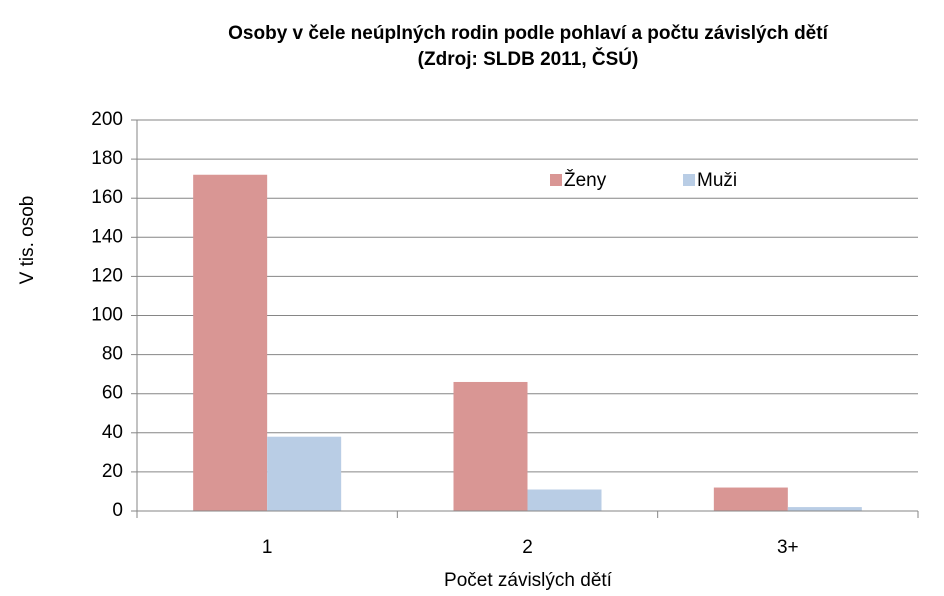  I want to click on y-tick-label: 40, so click(112, 432).